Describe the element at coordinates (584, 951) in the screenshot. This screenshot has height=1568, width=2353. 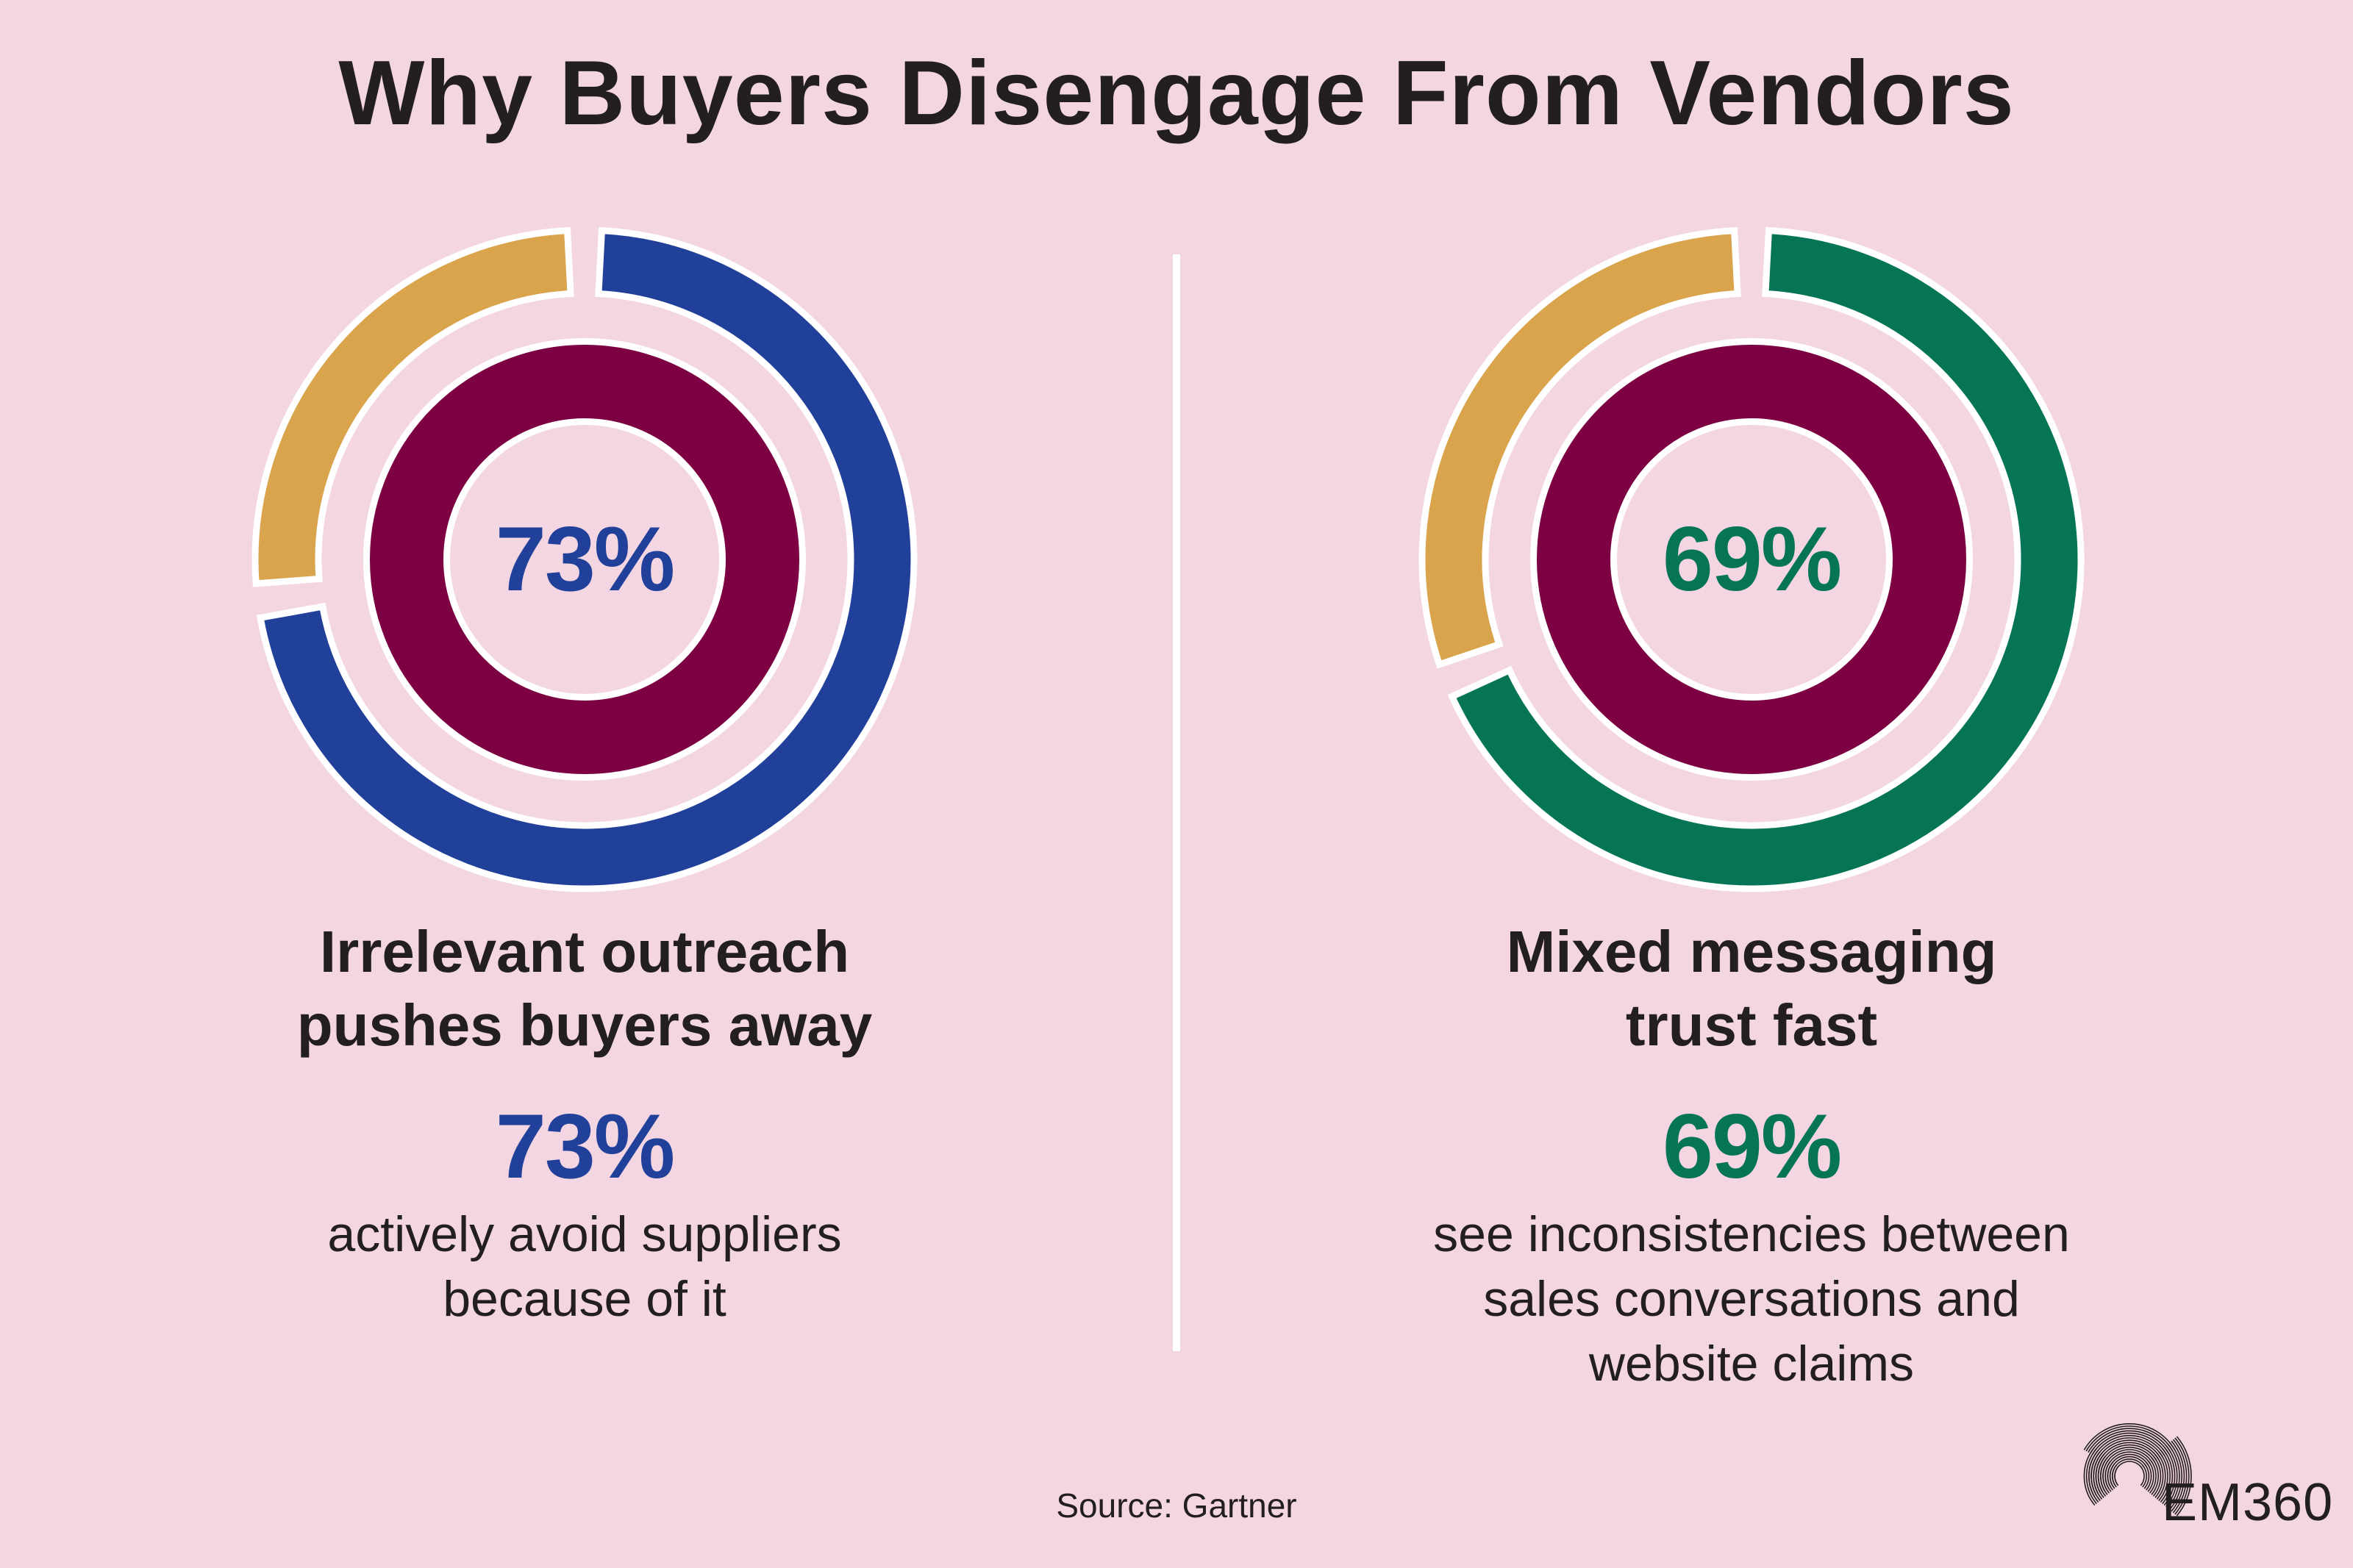
I see `heading-line: Irrelevant outreach` at that location.